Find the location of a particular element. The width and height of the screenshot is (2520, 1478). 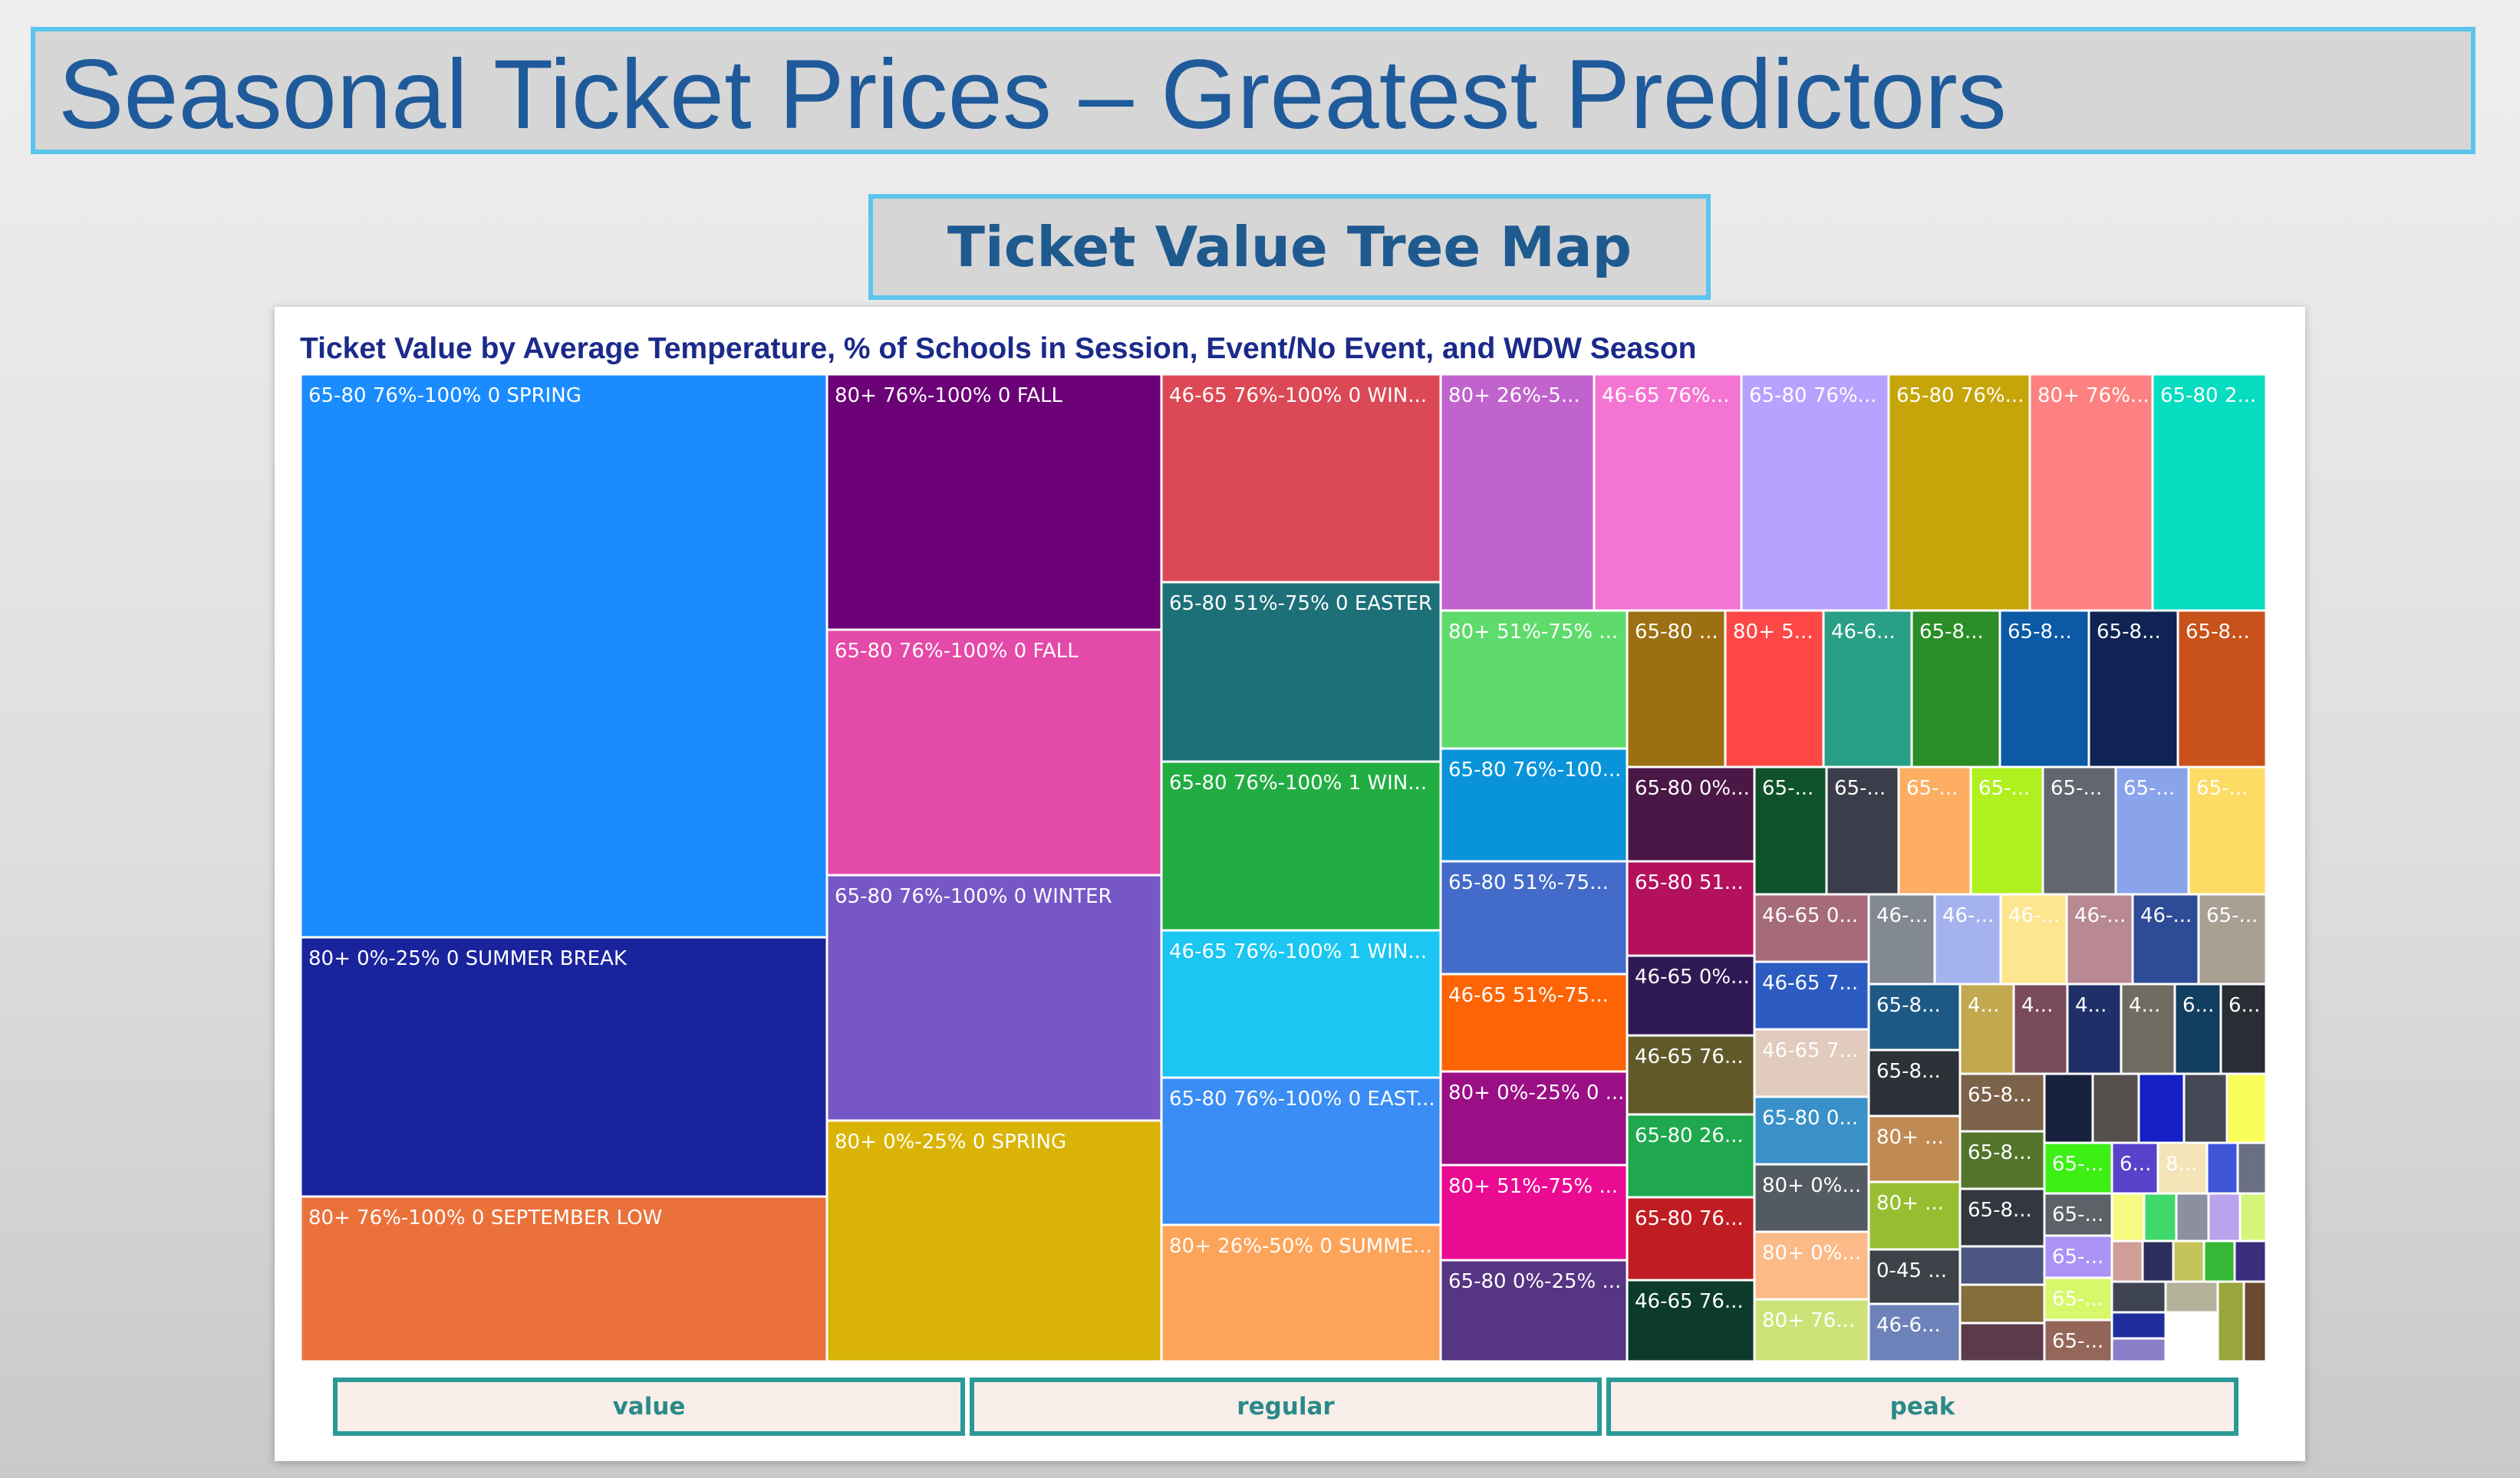

treemap-tile: 80+ 0%-25% 0 SUMMER BREAK is located at coordinates (564, 1067).